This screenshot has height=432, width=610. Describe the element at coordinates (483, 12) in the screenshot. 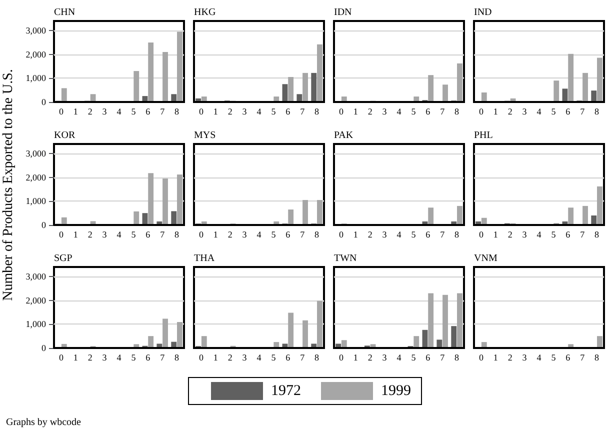

I see `chart-title: IND` at that location.